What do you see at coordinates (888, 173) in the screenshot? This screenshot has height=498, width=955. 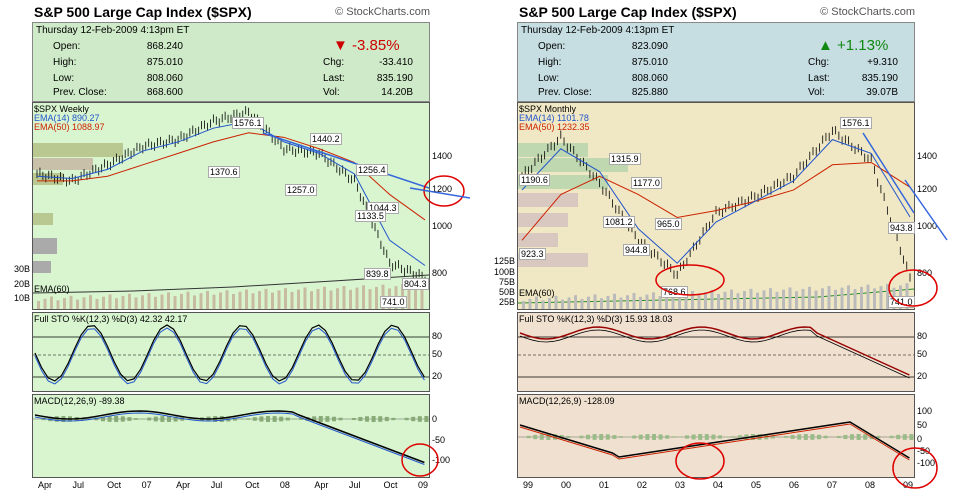 I see `trendline` at bounding box center [888, 173].